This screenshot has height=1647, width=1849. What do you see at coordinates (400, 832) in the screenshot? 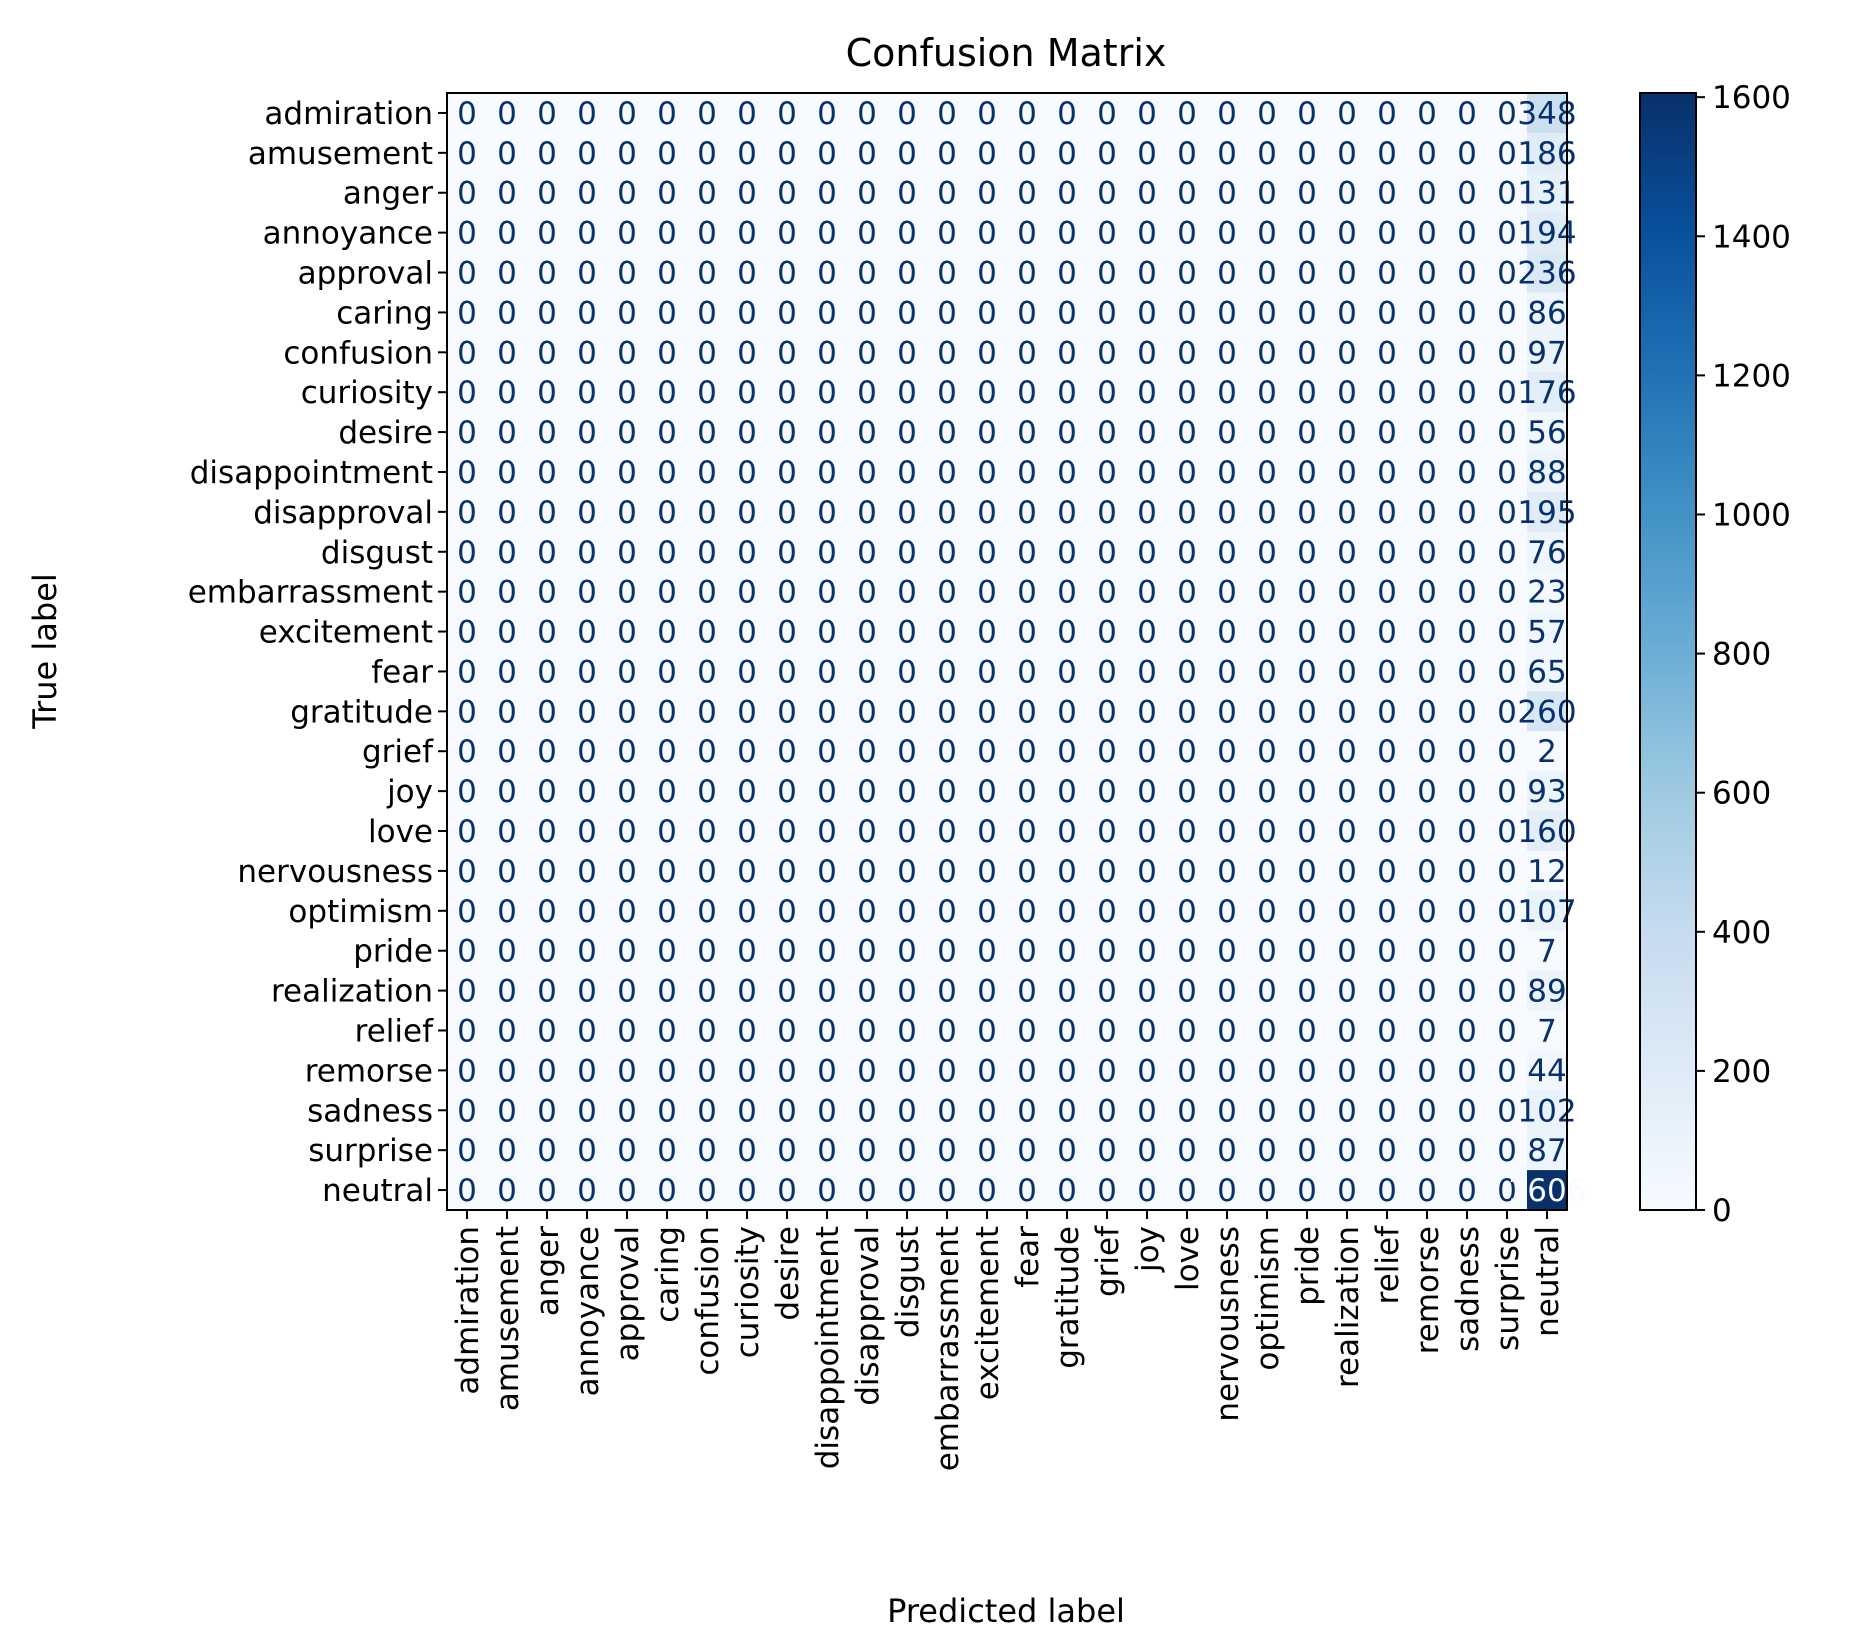
I see `y-tick-label: love` at bounding box center [400, 832].